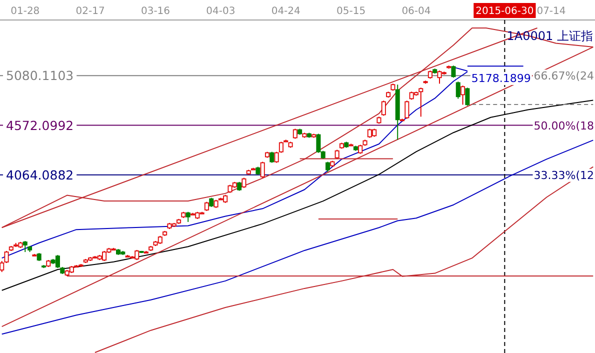 This screenshot has height=353, width=595. Describe the element at coordinates (501, 78) in the screenshot. I see `annotation: 5178.1899` at that location.